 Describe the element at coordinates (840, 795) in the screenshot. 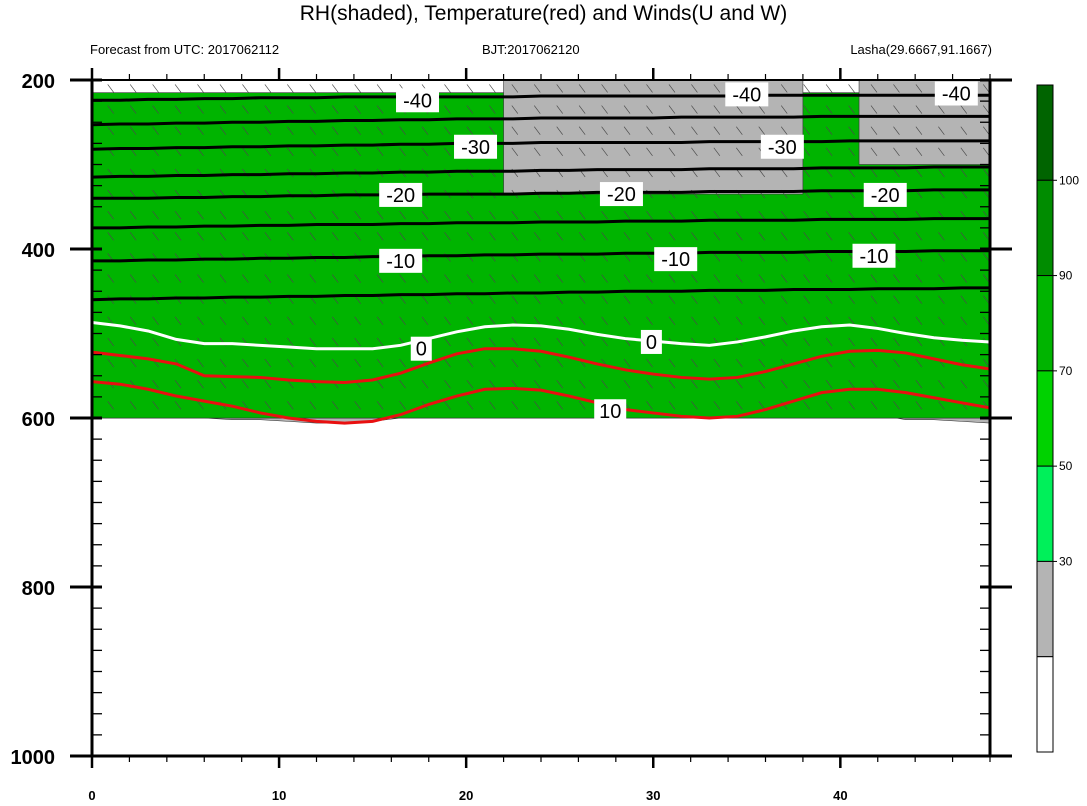

I see `x-tick-label: 40` at that location.